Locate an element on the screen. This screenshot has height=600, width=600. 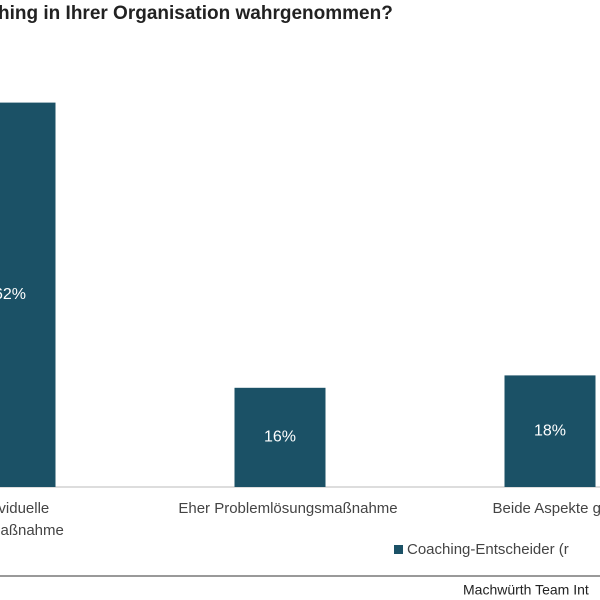
x-tick-label: Eher Problemlösungsmaßnahme is located at coordinates (287, 508).